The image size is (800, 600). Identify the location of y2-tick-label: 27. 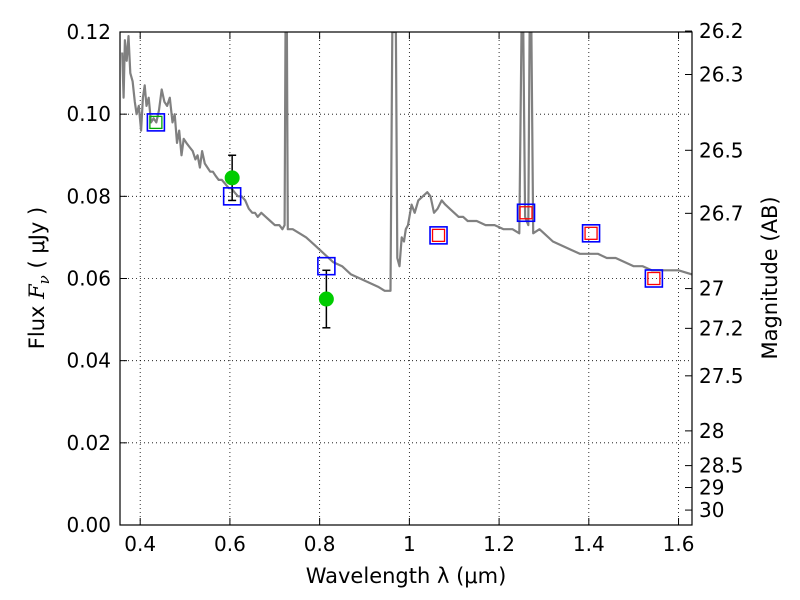
(711, 289).